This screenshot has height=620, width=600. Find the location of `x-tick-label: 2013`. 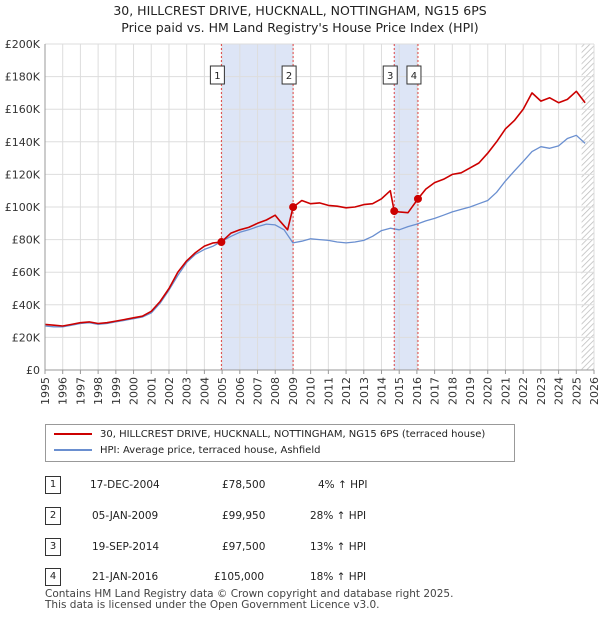

x-tick-label: 2013 is located at coordinates (364, 391).